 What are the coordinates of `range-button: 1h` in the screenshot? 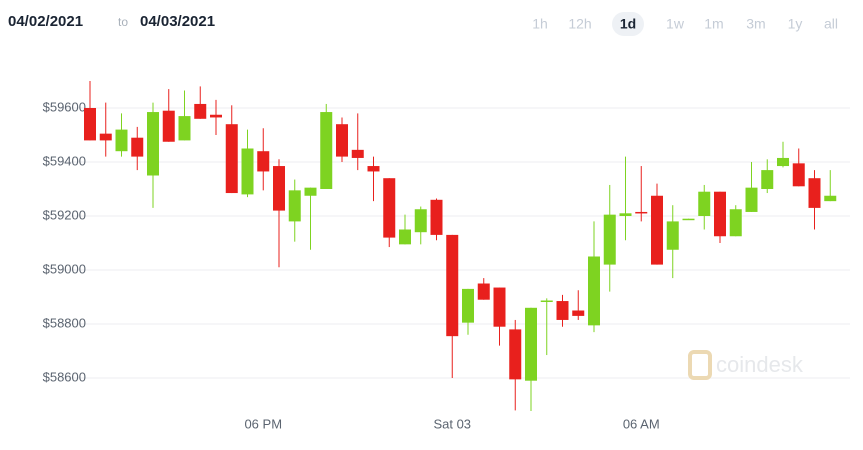 It's located at (540, 24).